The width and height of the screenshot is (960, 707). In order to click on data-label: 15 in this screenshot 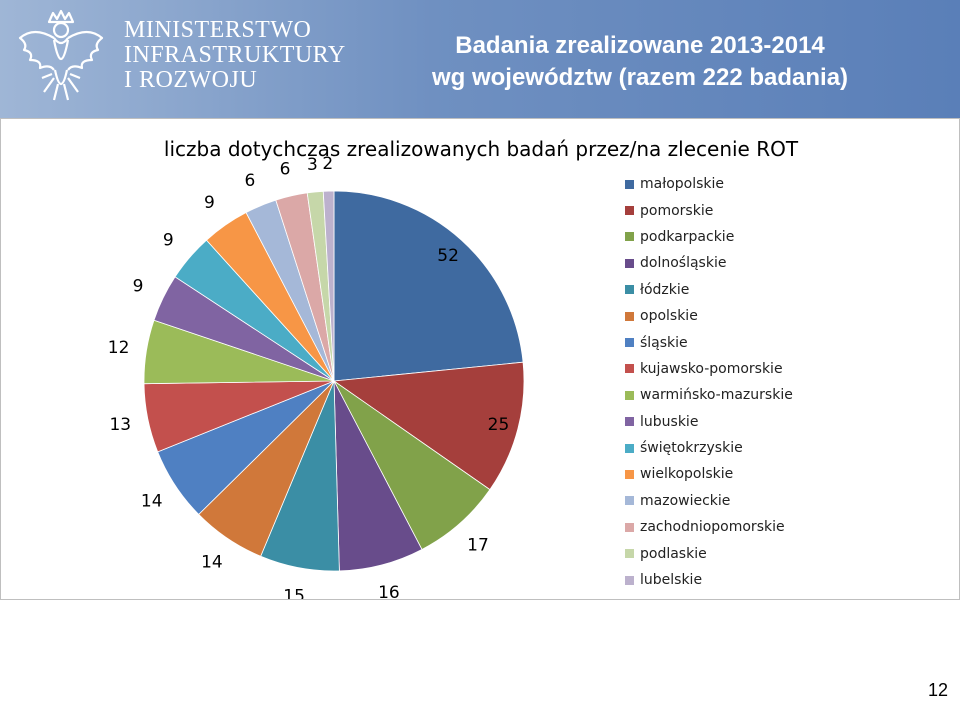, I will do `click(294, 592)`.